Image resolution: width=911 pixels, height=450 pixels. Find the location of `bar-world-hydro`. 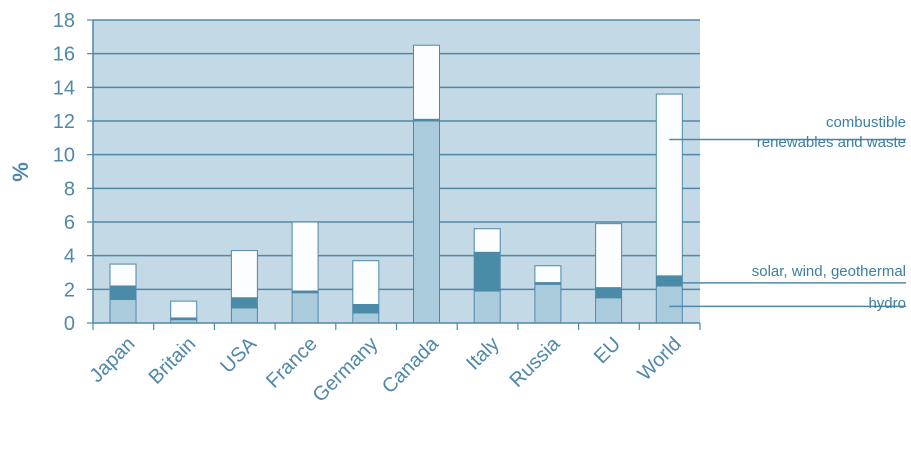

bar-world-hydro is located at coordinates (669, 304).